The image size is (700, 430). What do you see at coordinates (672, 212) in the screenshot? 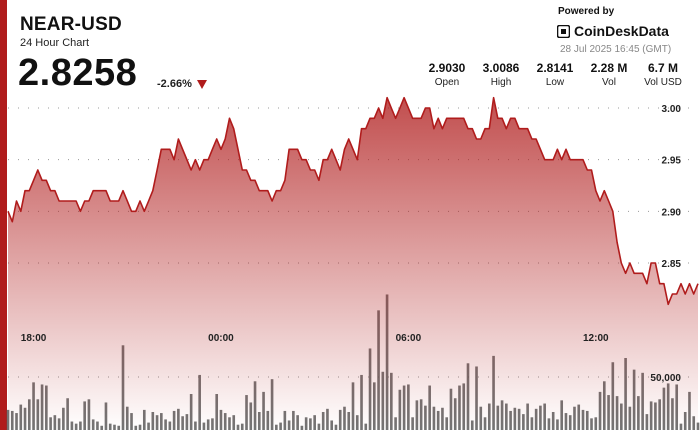
I see `price-tick-label: 2.90` at bounding box center [672, 212].